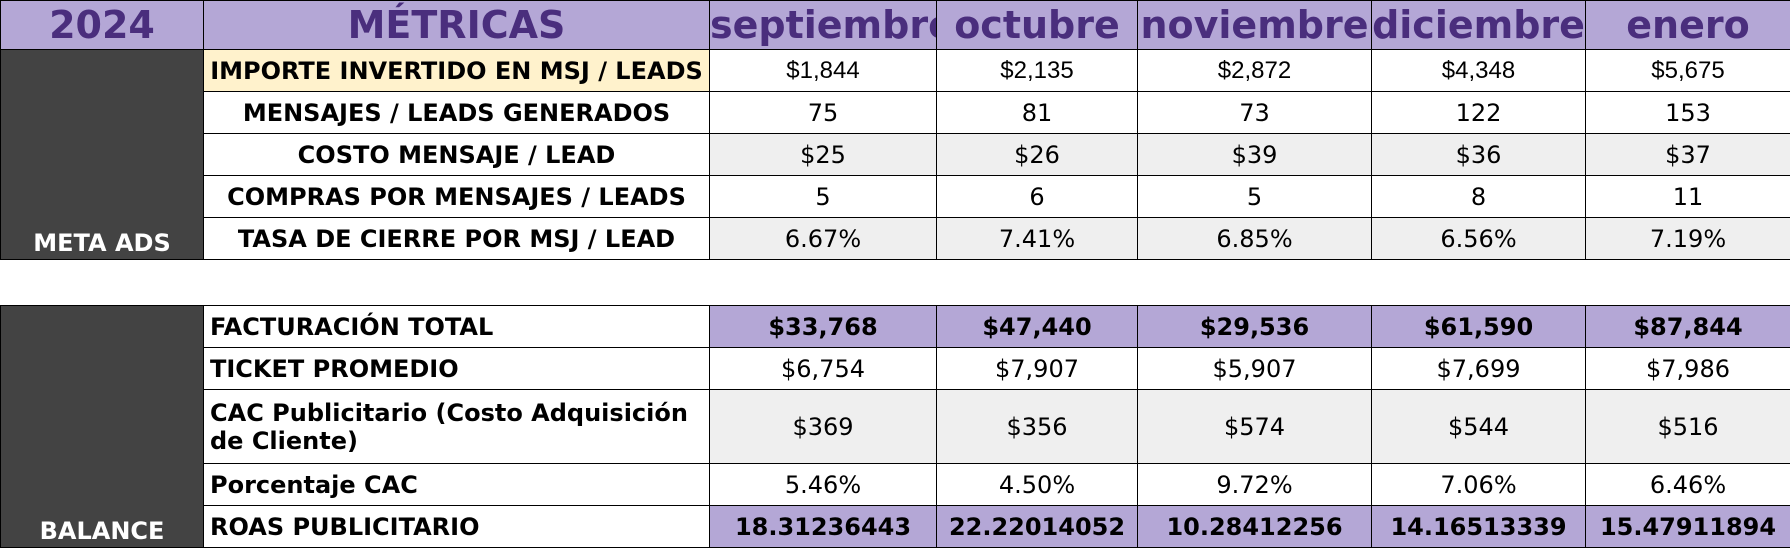  I want to click on balance-group-label: BALANCE, so click(102, 426).